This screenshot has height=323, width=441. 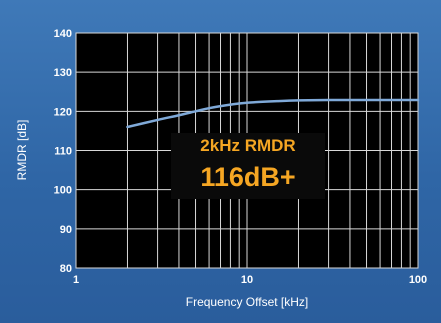 I want to click on y-tick-label-90: 90, so click(x=66, y=230).